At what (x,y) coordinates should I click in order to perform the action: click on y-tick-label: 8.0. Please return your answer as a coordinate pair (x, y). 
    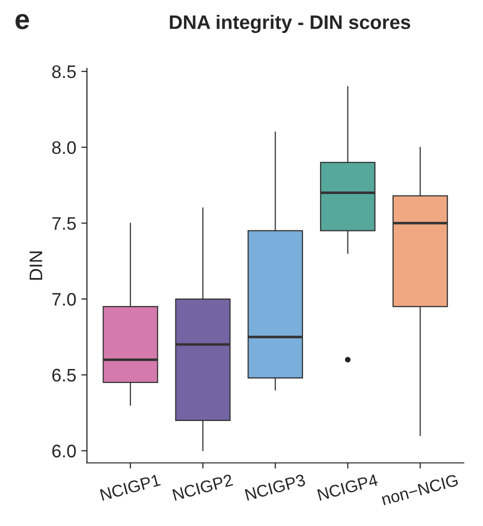
    Looking at the image, I should click on (64, 147).